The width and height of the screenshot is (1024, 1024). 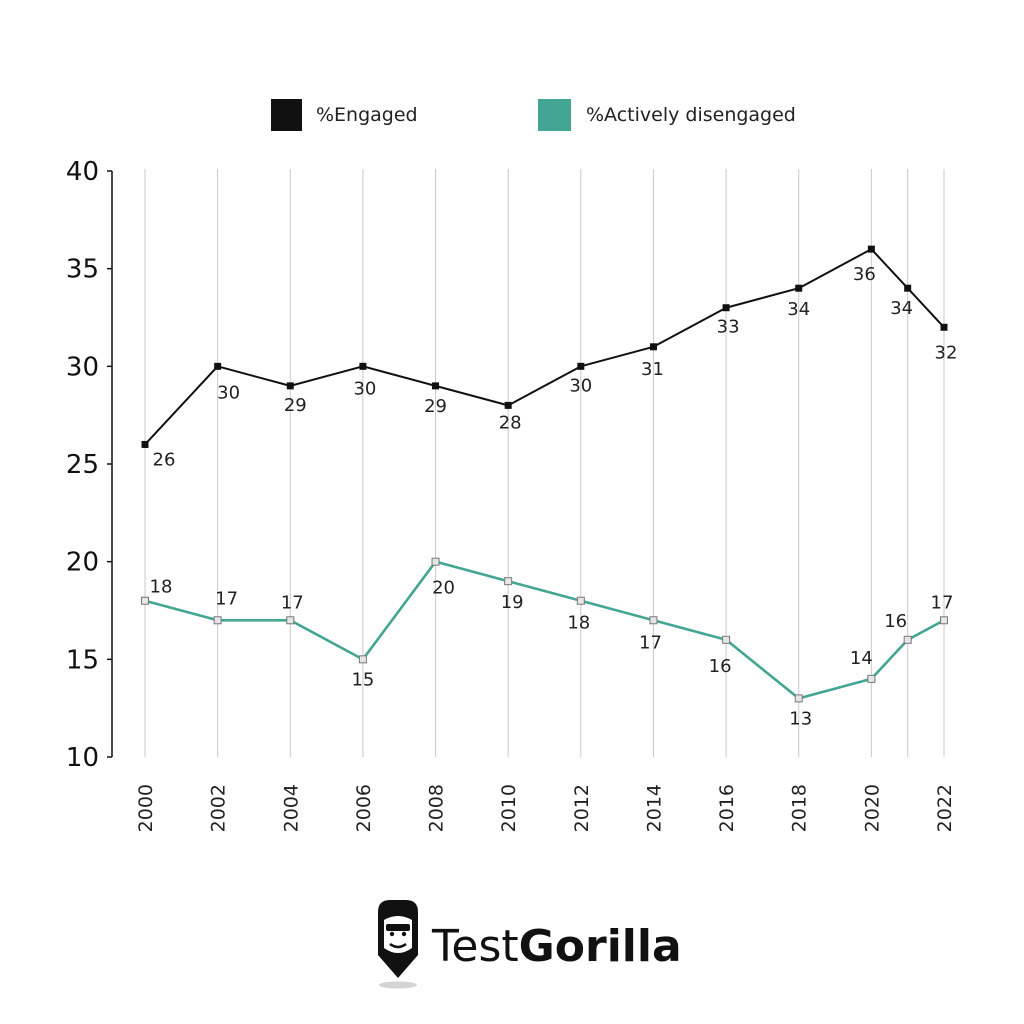 What do you see at coordinates (654, 808) in the screenshot?
I see `x-tick-label-2014: 2014` at bounding box center [654, 808].